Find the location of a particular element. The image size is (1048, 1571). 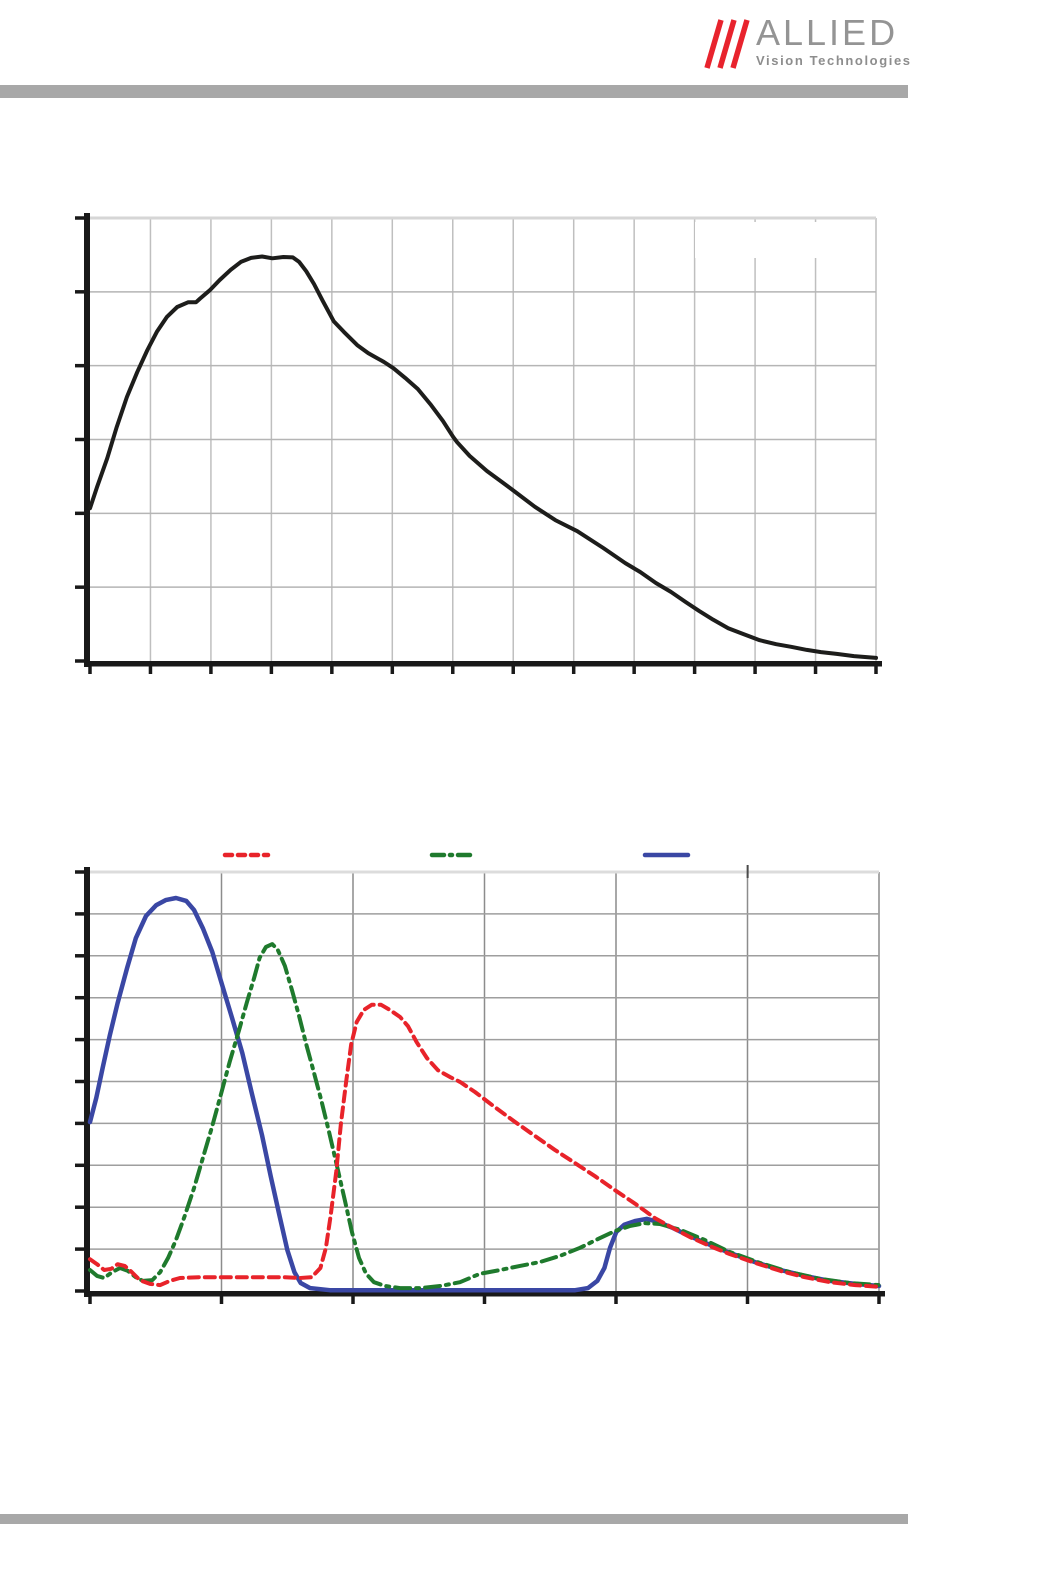

logo-text: ALLIED Vision Technologies is located at coordinates (834, 40).